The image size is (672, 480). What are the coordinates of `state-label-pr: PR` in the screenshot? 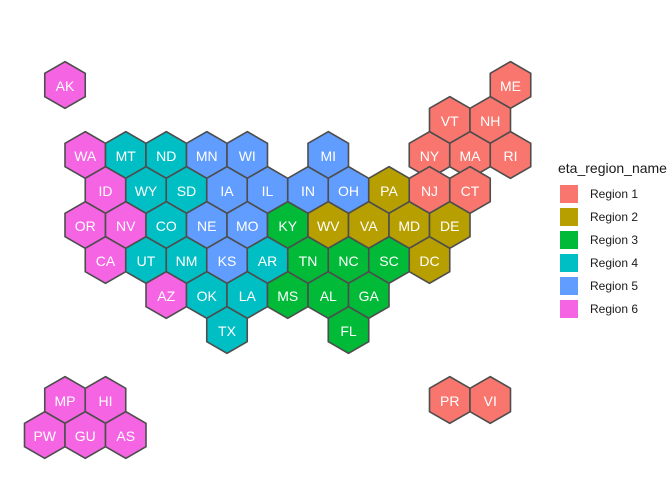 It's located at (449, 401).